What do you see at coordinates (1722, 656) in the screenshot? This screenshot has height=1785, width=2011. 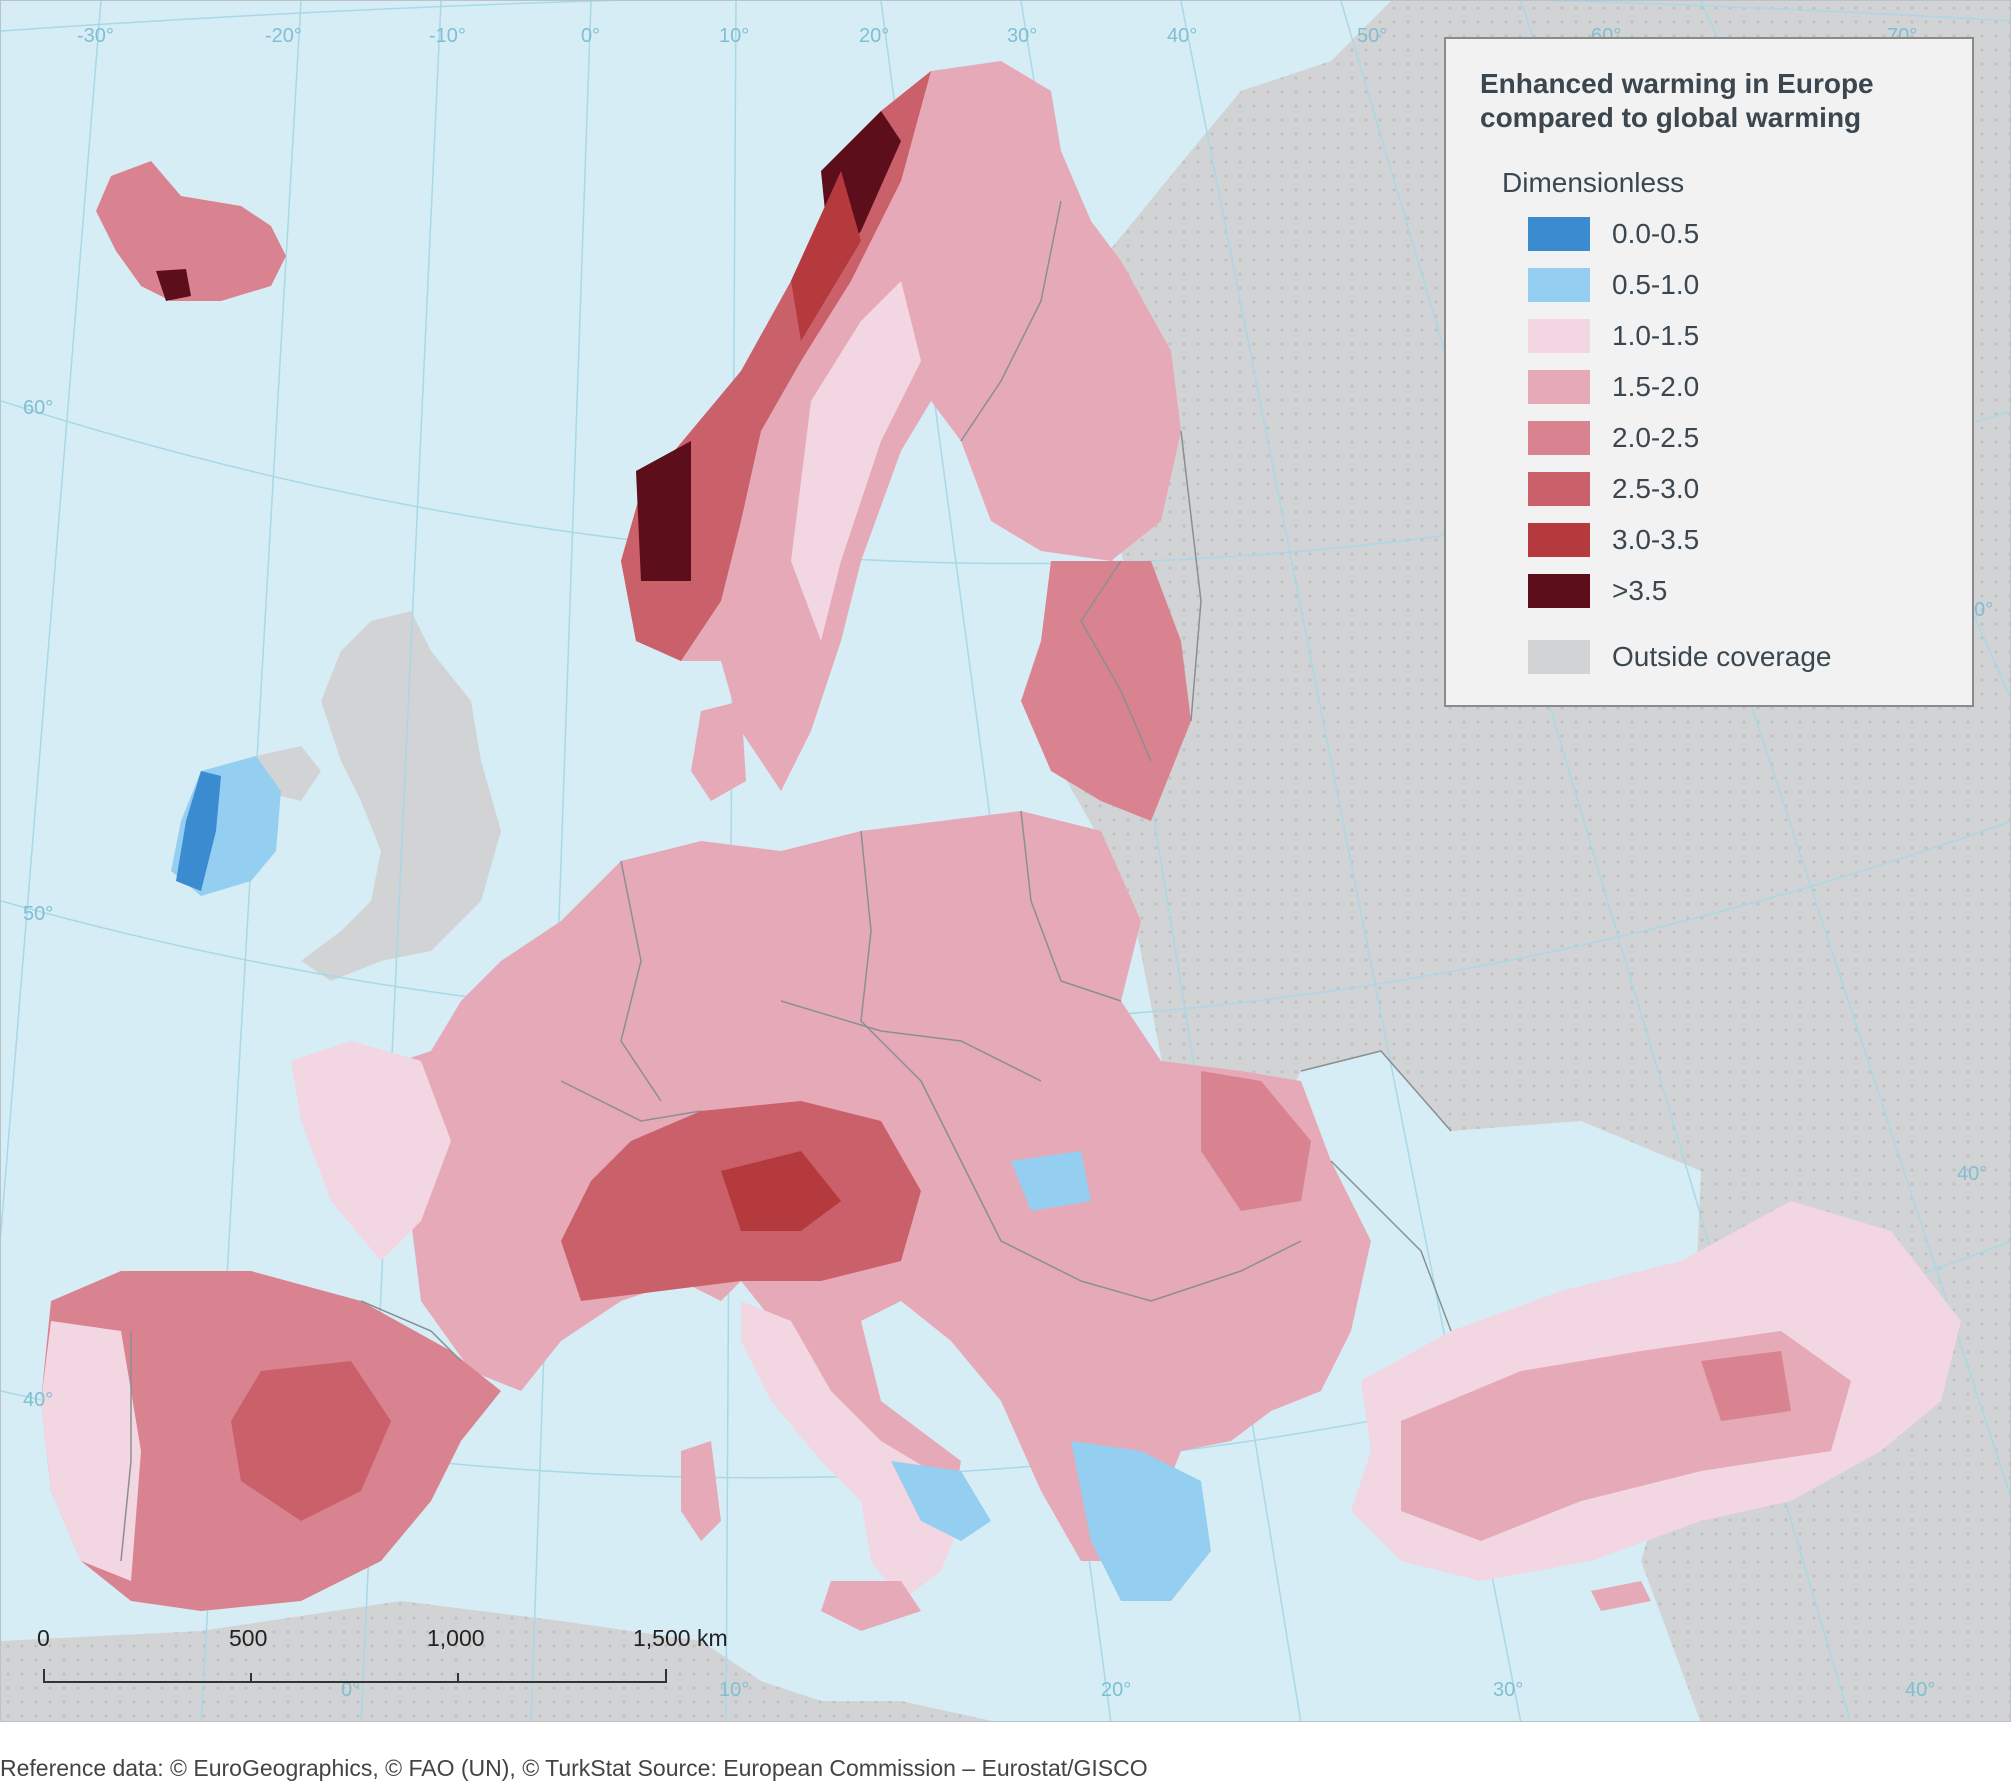 I see `legend-label: Outside coverage` at bounding box center [1722, 656].